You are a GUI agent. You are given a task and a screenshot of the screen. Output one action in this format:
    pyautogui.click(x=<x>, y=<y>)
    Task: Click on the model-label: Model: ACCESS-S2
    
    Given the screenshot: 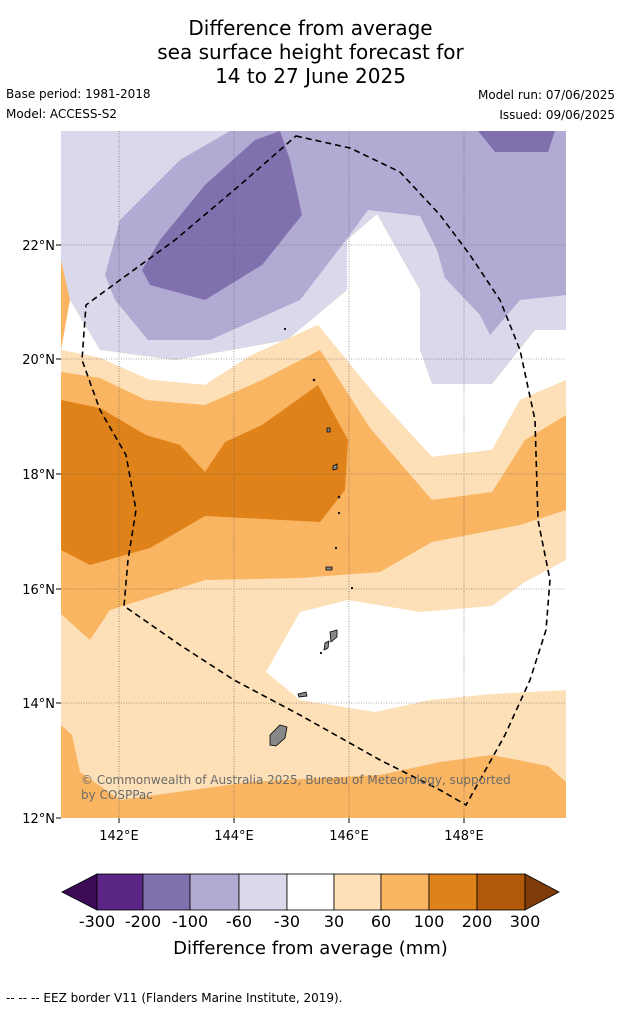 What is the action you would take?
    pyautogui.click(x=62, y=114)
    